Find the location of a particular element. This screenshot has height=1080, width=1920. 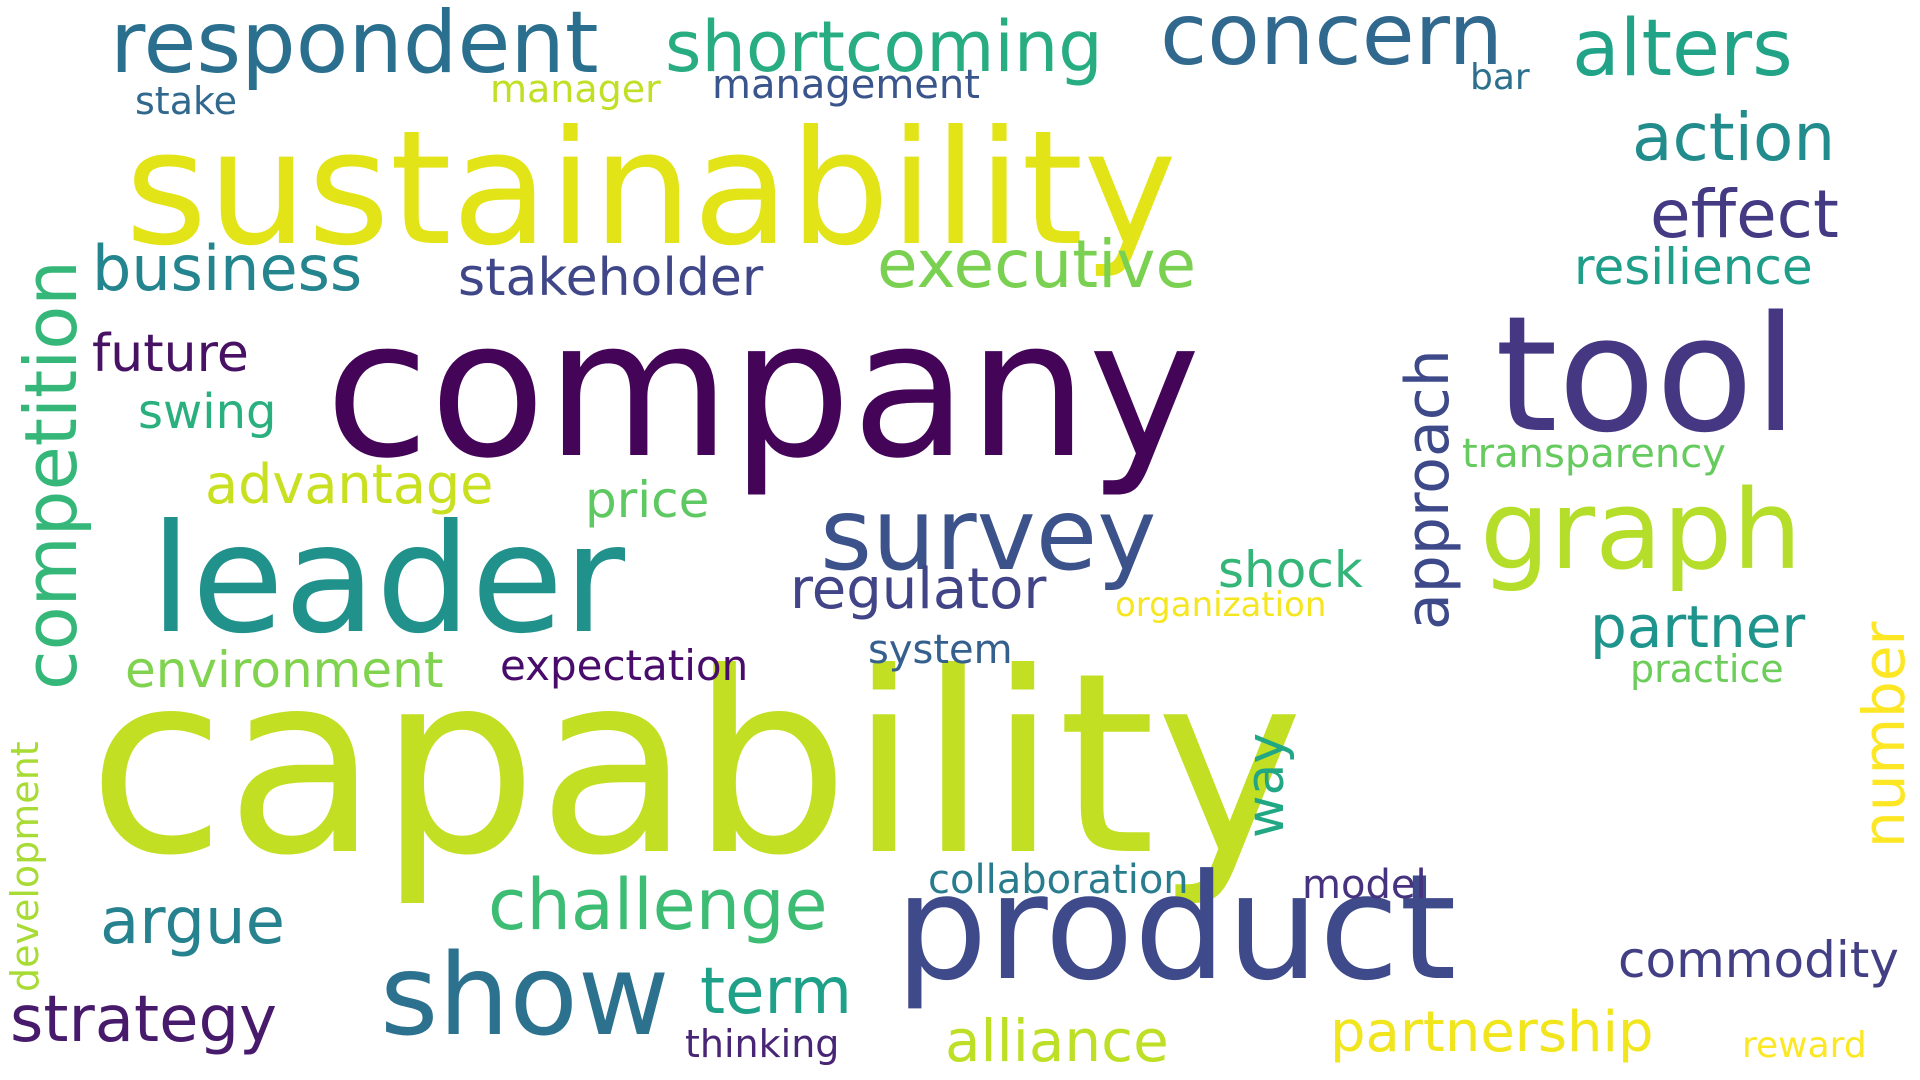

word-commodity: commodity is located at coordinates (1758, 960).